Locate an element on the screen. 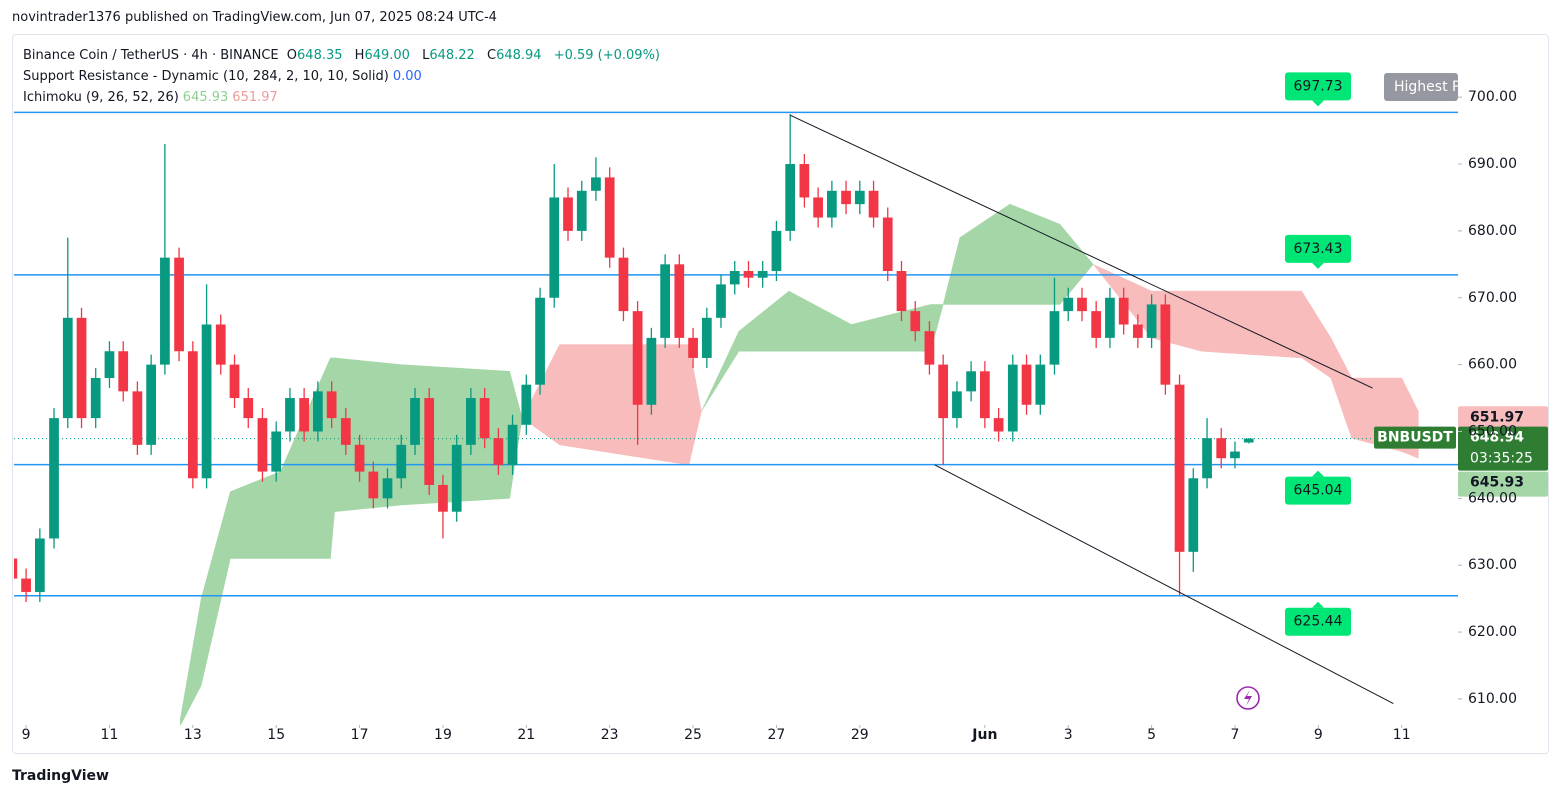  x-tick-label: 29 is located at coordinates (860, 735).